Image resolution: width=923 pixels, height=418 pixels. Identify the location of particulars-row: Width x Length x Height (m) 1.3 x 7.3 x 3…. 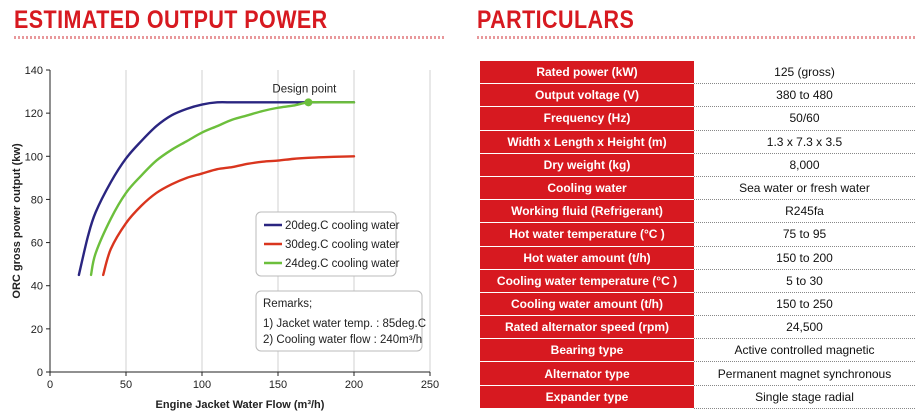
(697, 142).